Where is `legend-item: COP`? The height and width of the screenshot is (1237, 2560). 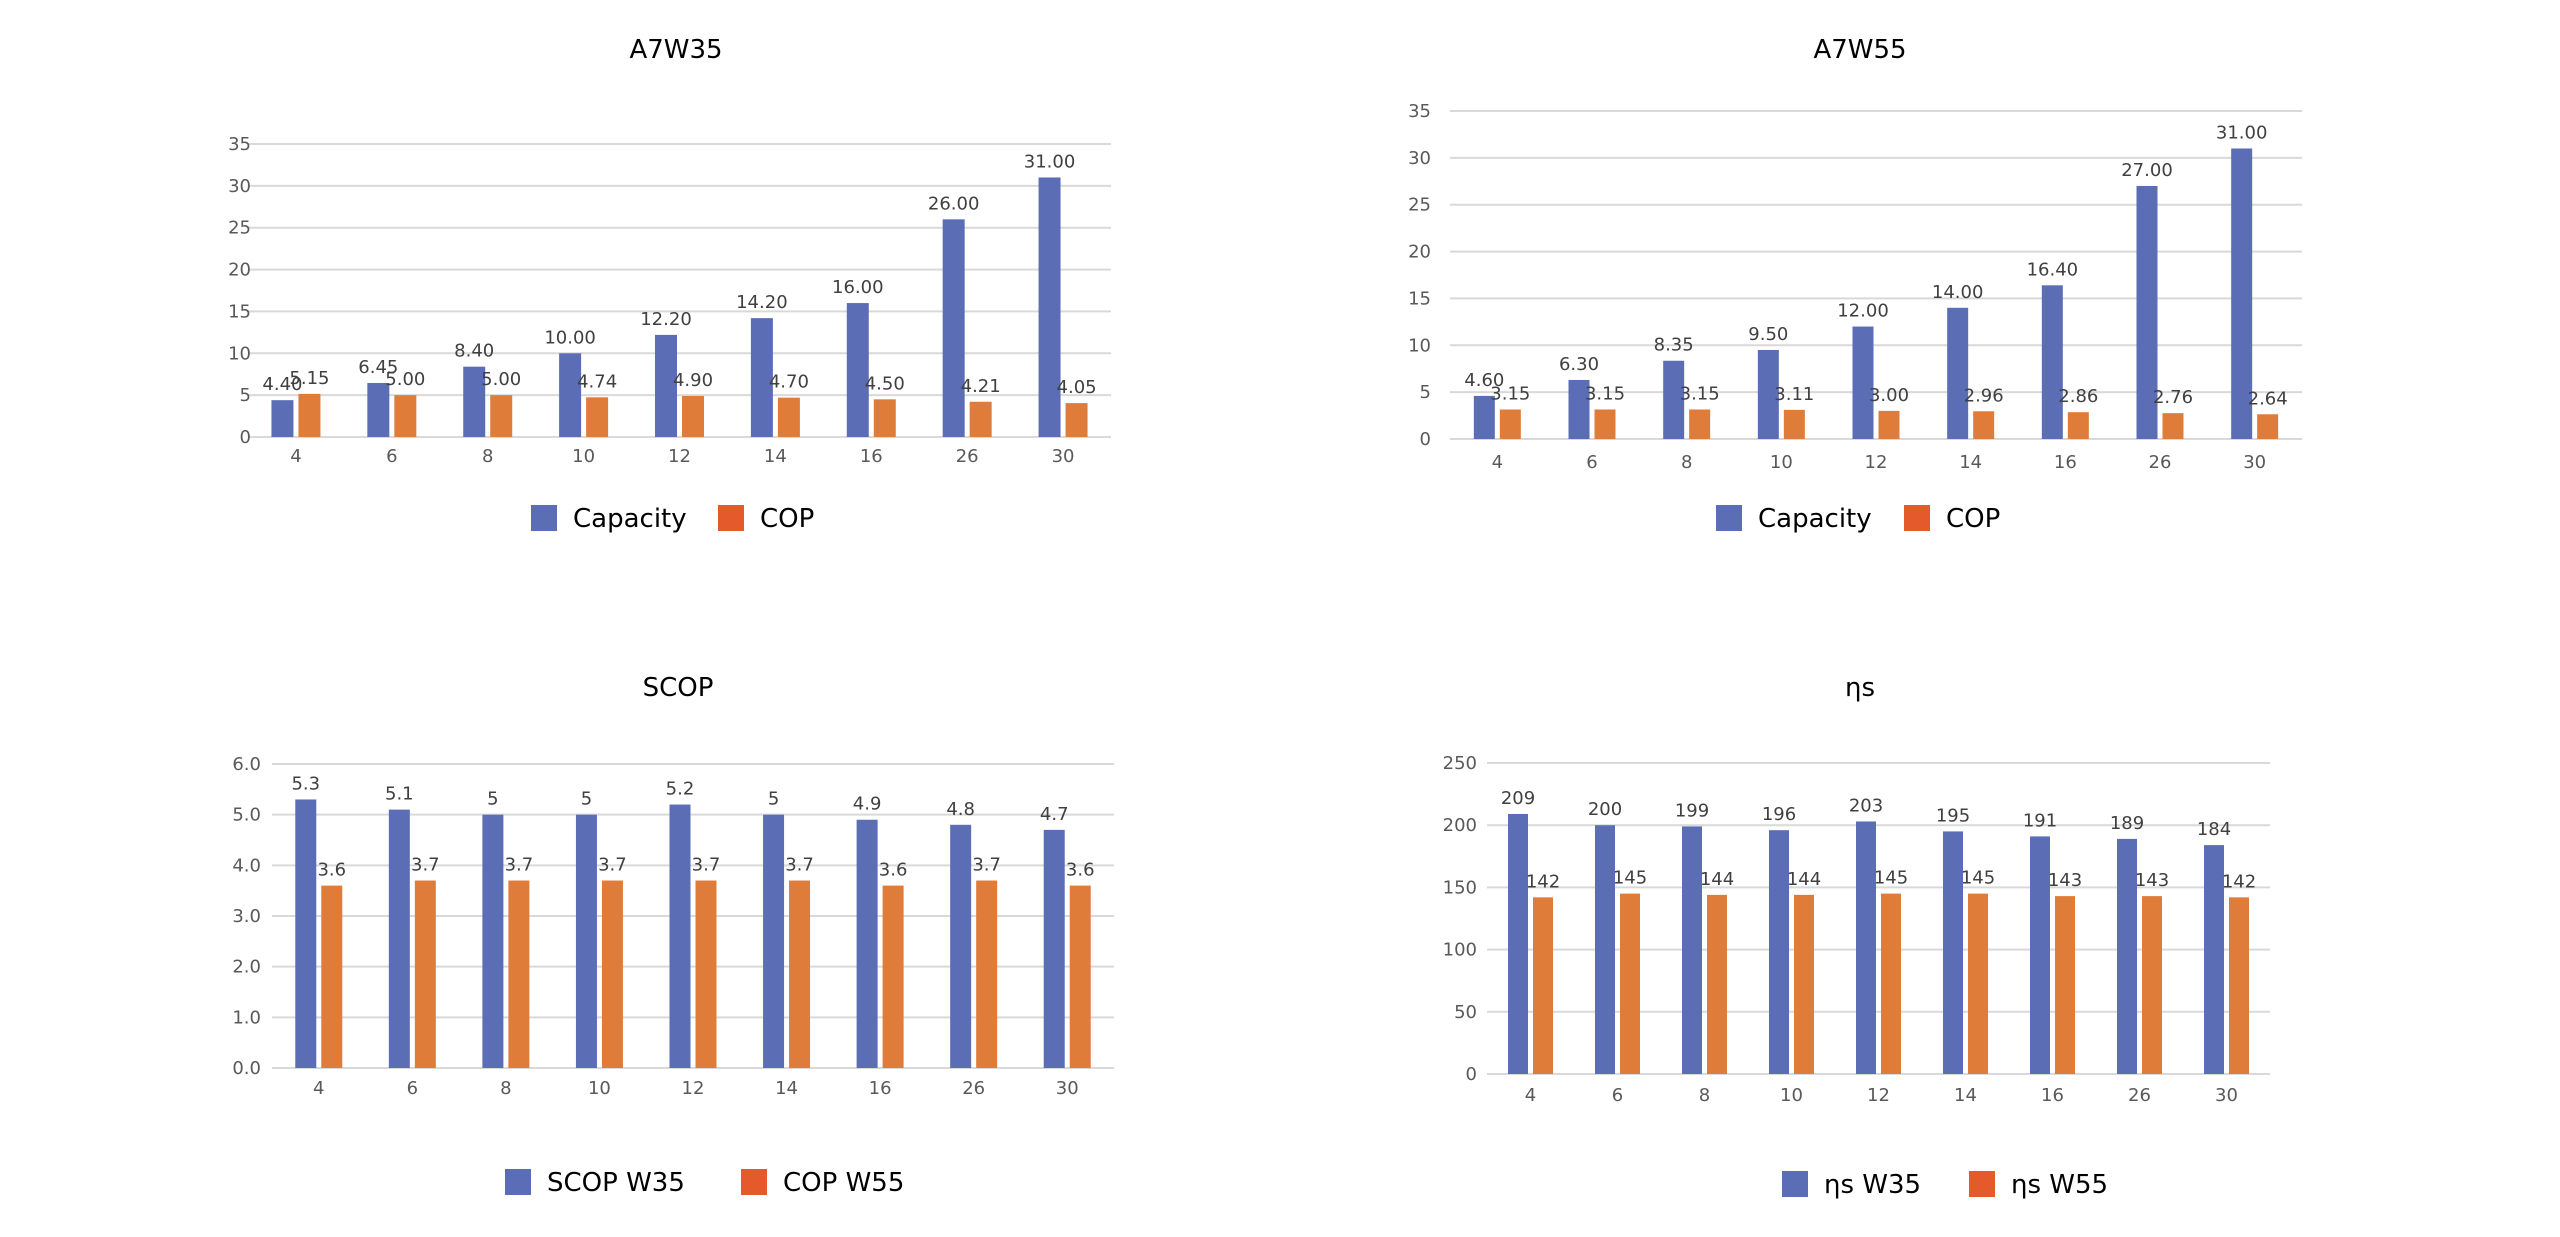
legend-item: COP is located at coordinates (766, 519).